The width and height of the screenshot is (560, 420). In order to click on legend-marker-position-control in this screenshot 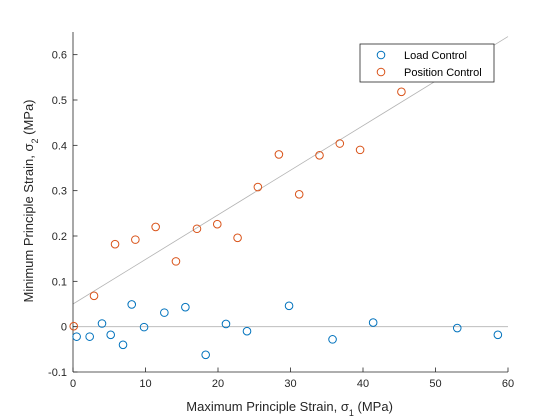, I will do `click(381, 72)`.